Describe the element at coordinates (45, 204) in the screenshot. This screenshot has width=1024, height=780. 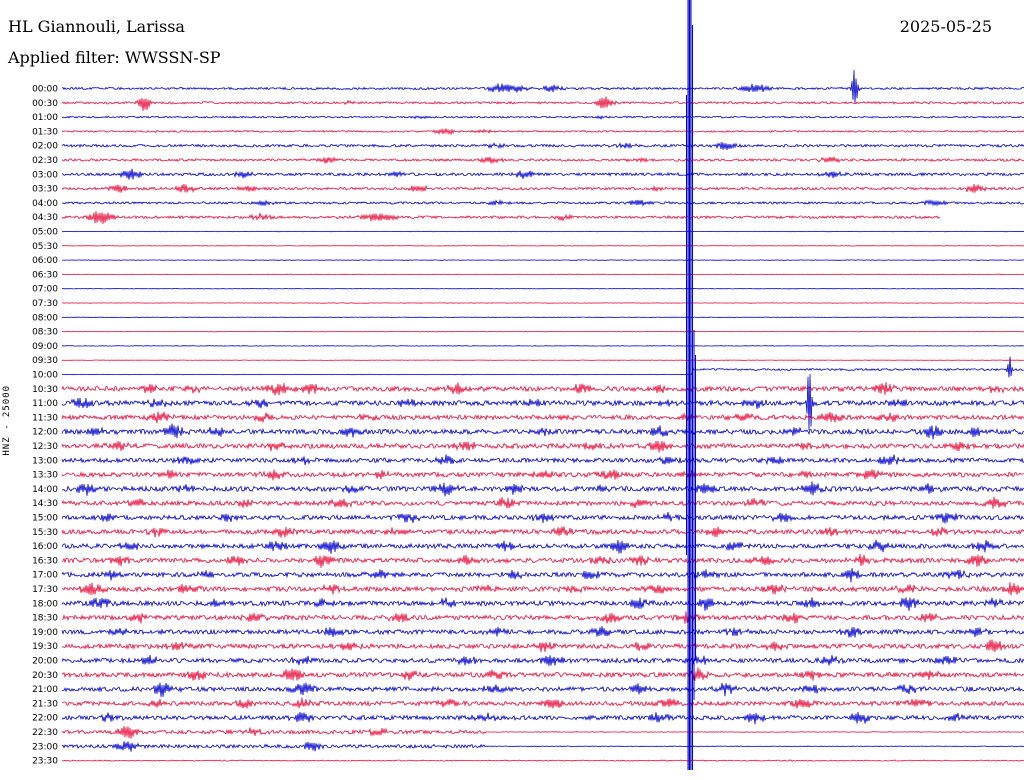
I see `time-label-0400: 04:00` at that location.